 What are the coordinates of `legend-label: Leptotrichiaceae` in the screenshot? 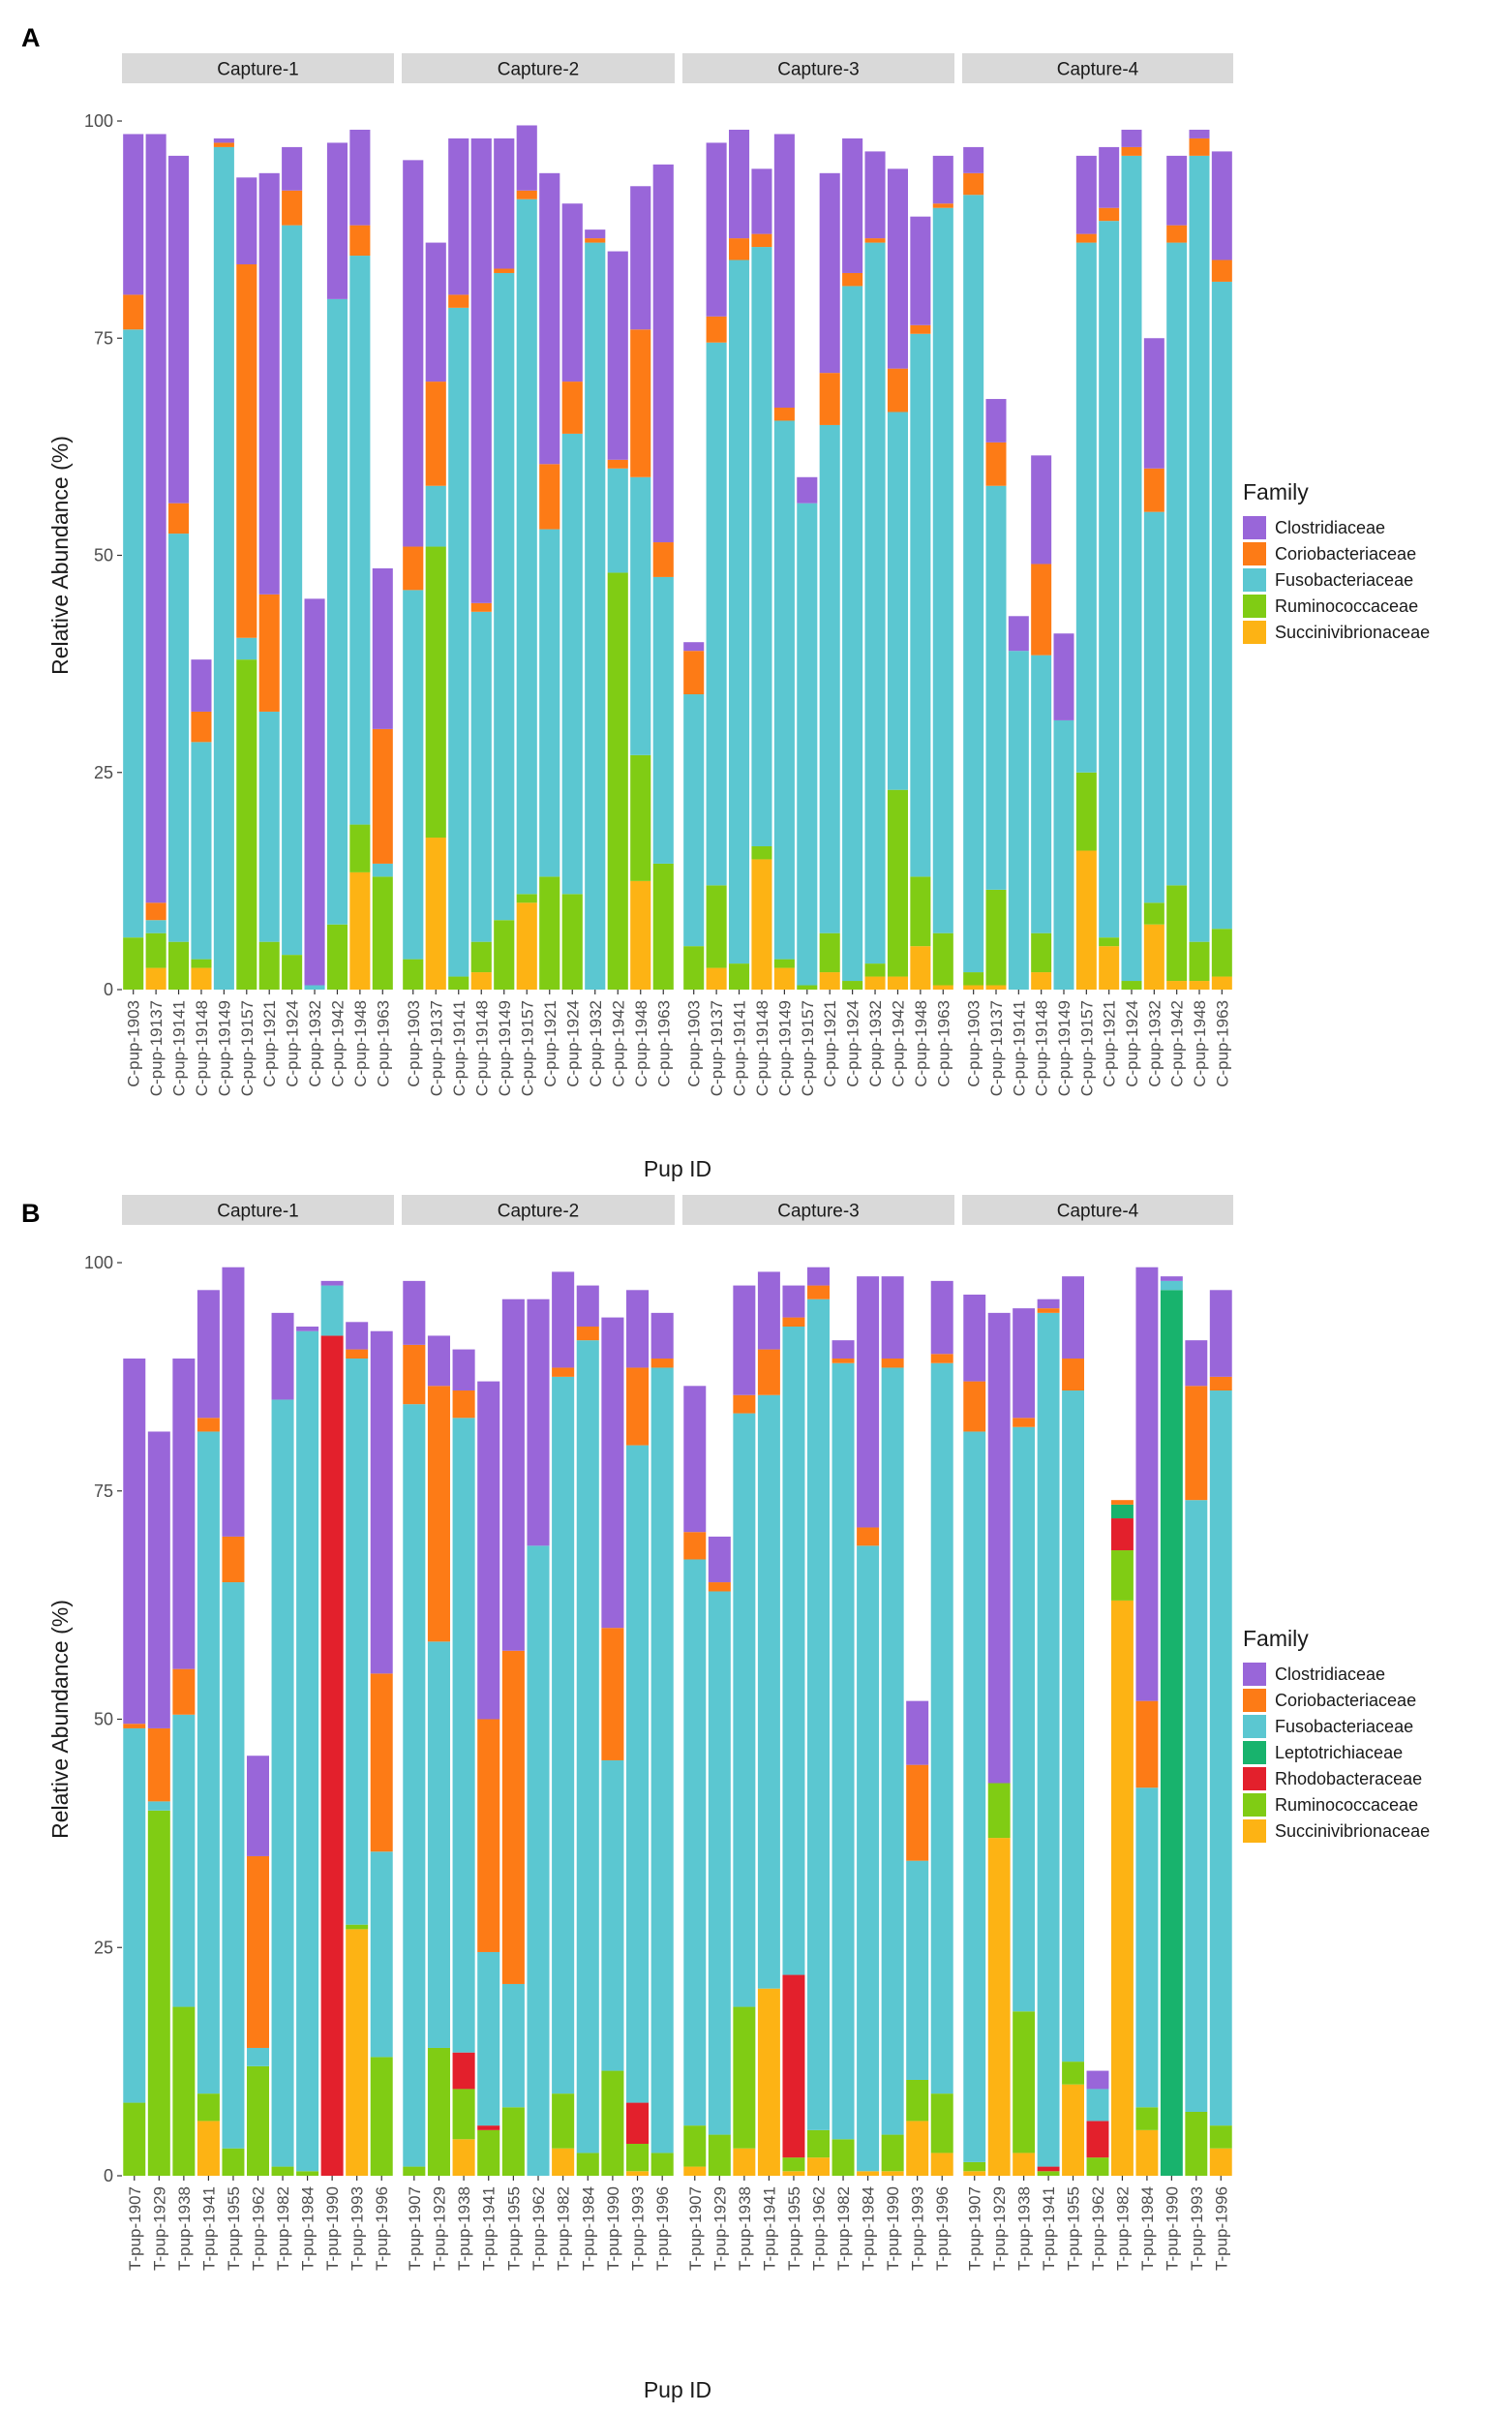 It's located at (1339, 1753).